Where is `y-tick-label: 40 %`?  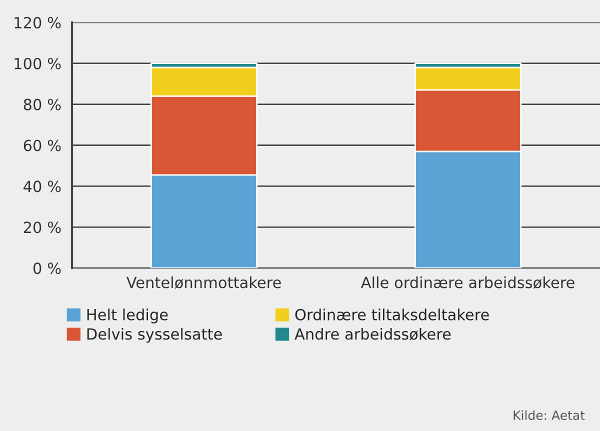
y-tick-label: 40 % is located at coordinates (42, 186).